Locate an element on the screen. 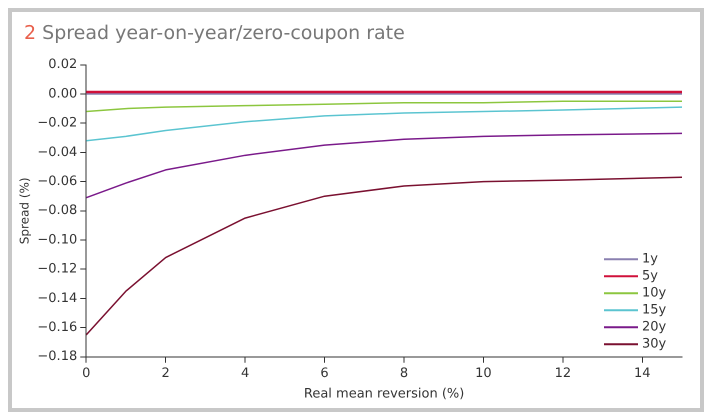 Image resolution: width=712 pixels, height=420 pixels. y-tick-label: 0.00 is located at coordinates (63, 94).